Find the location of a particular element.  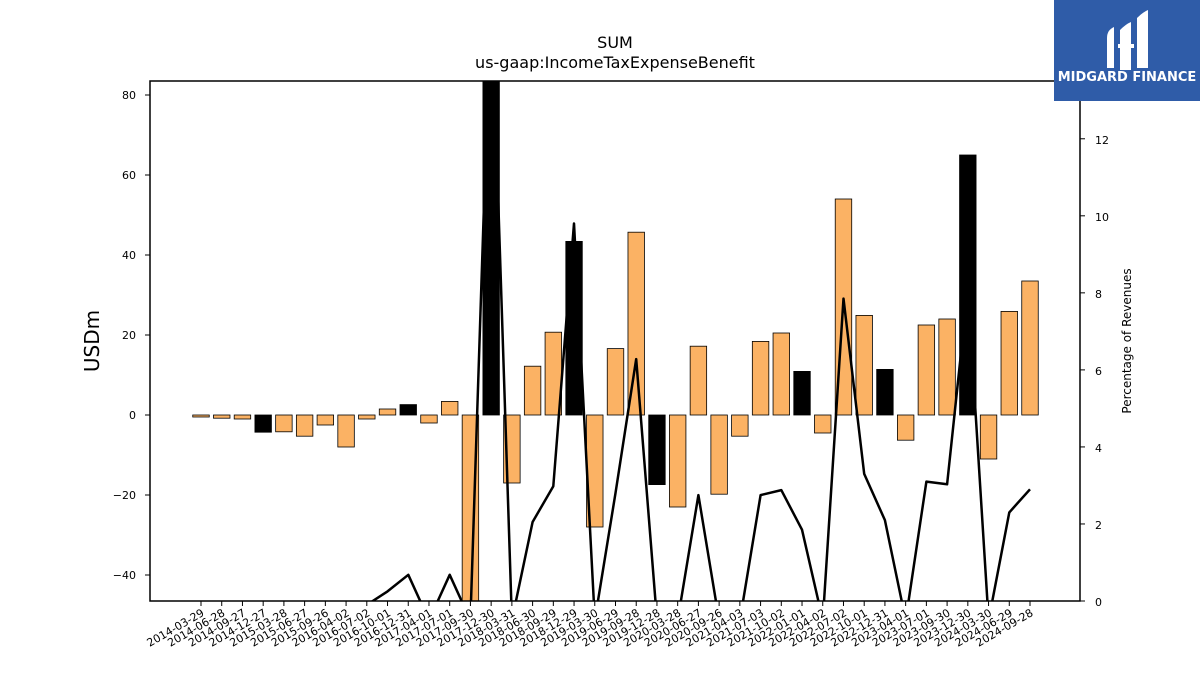

logo-mark-icon is located at coordinates (1127, 40).